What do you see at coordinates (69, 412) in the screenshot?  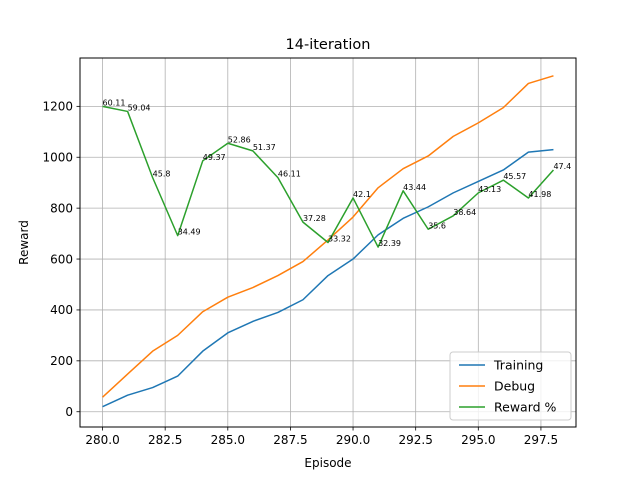 I see `y-tick-label: 0` at bounding box center [69, 412].